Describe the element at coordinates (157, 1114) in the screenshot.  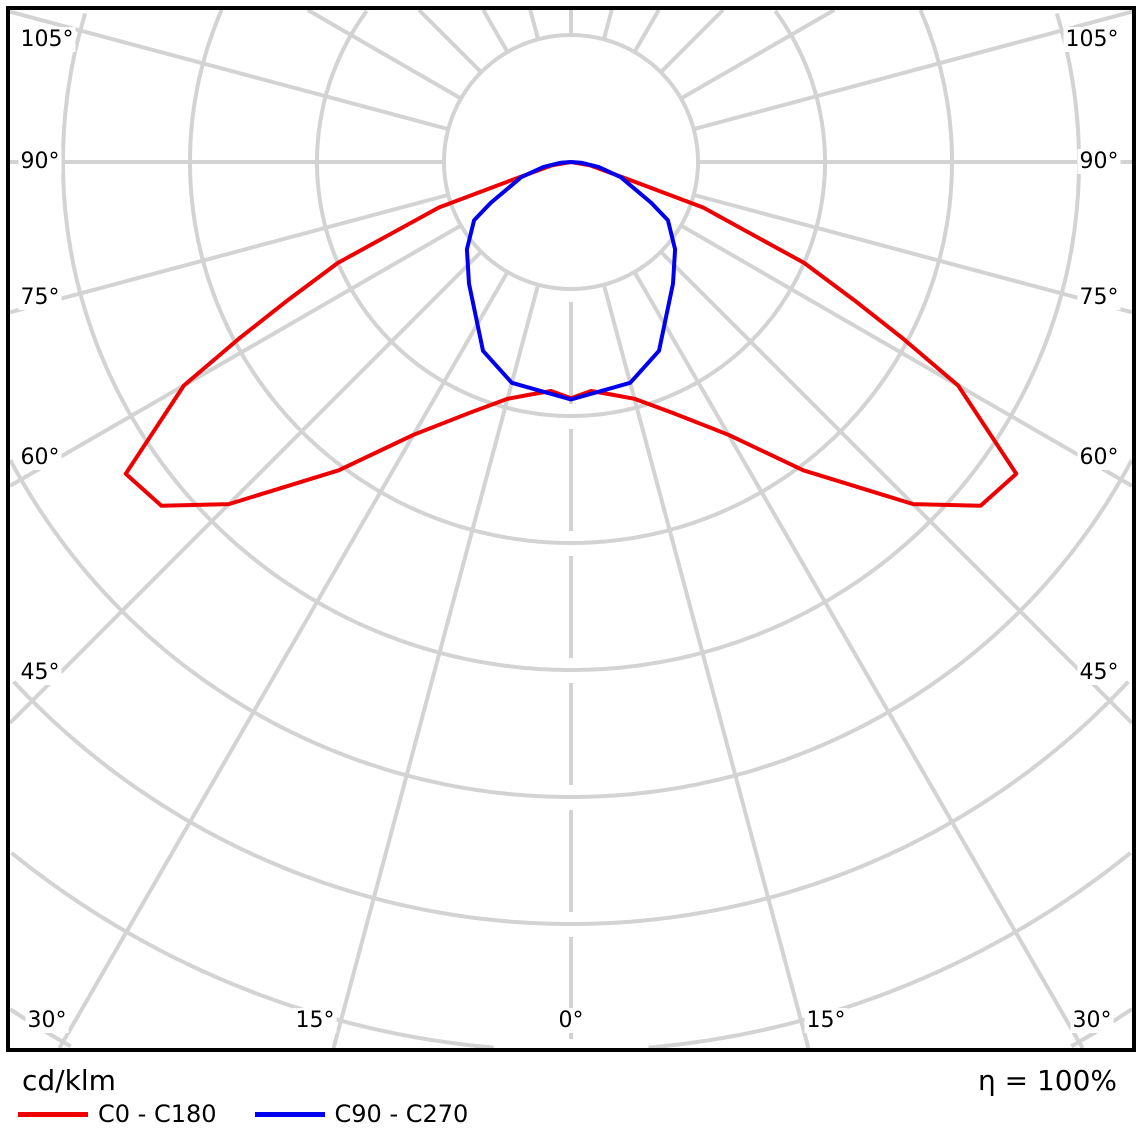
I see `legend-label: C0 - C180` at that location.